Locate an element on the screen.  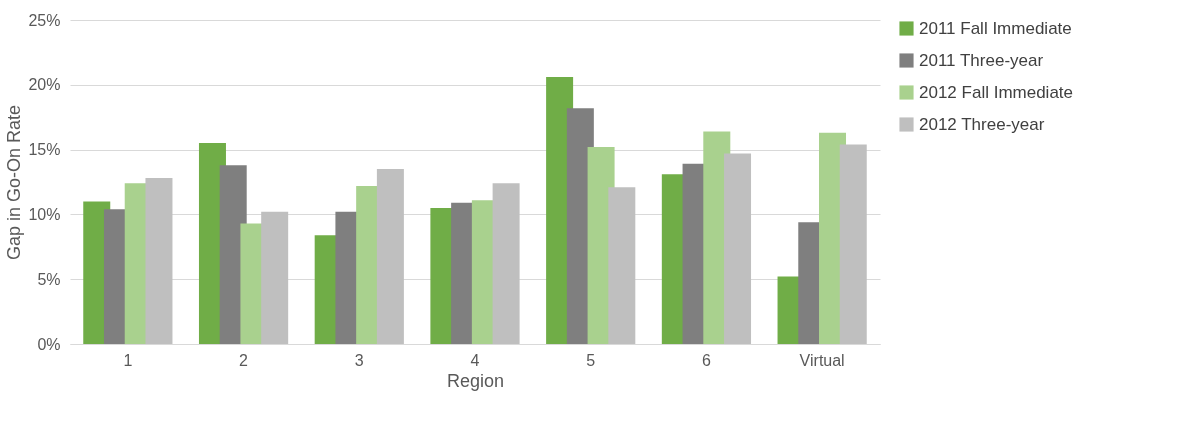
y-tick-label: 20% is located at coordinates (44, 85).